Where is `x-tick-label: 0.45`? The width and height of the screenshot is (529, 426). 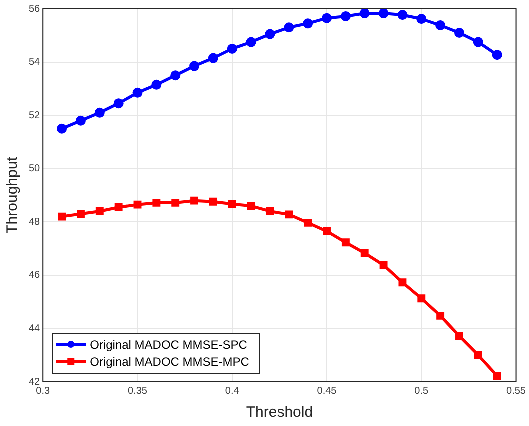 x-tick-label: 0.45 is located at coordinates (327, 391).